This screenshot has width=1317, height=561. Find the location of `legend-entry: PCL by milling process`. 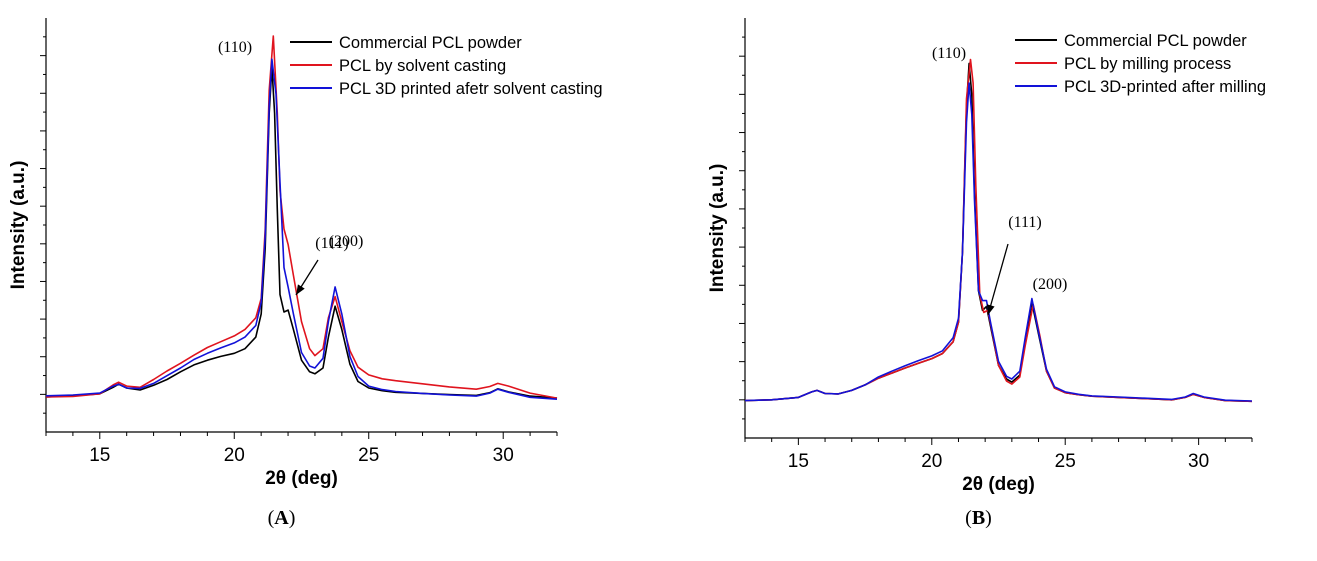

legend-entry: PCL by milling process is located at coordinates (1147, 64).